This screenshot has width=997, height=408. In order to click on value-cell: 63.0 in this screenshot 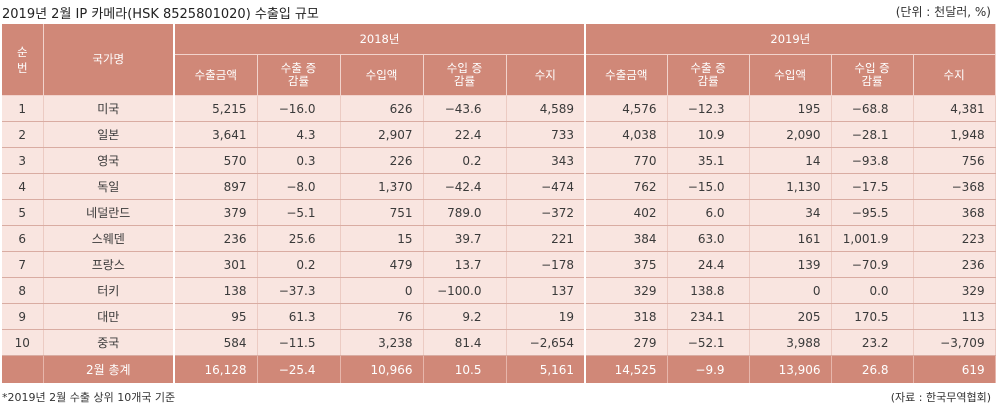, I will do `click(708, 238)`.